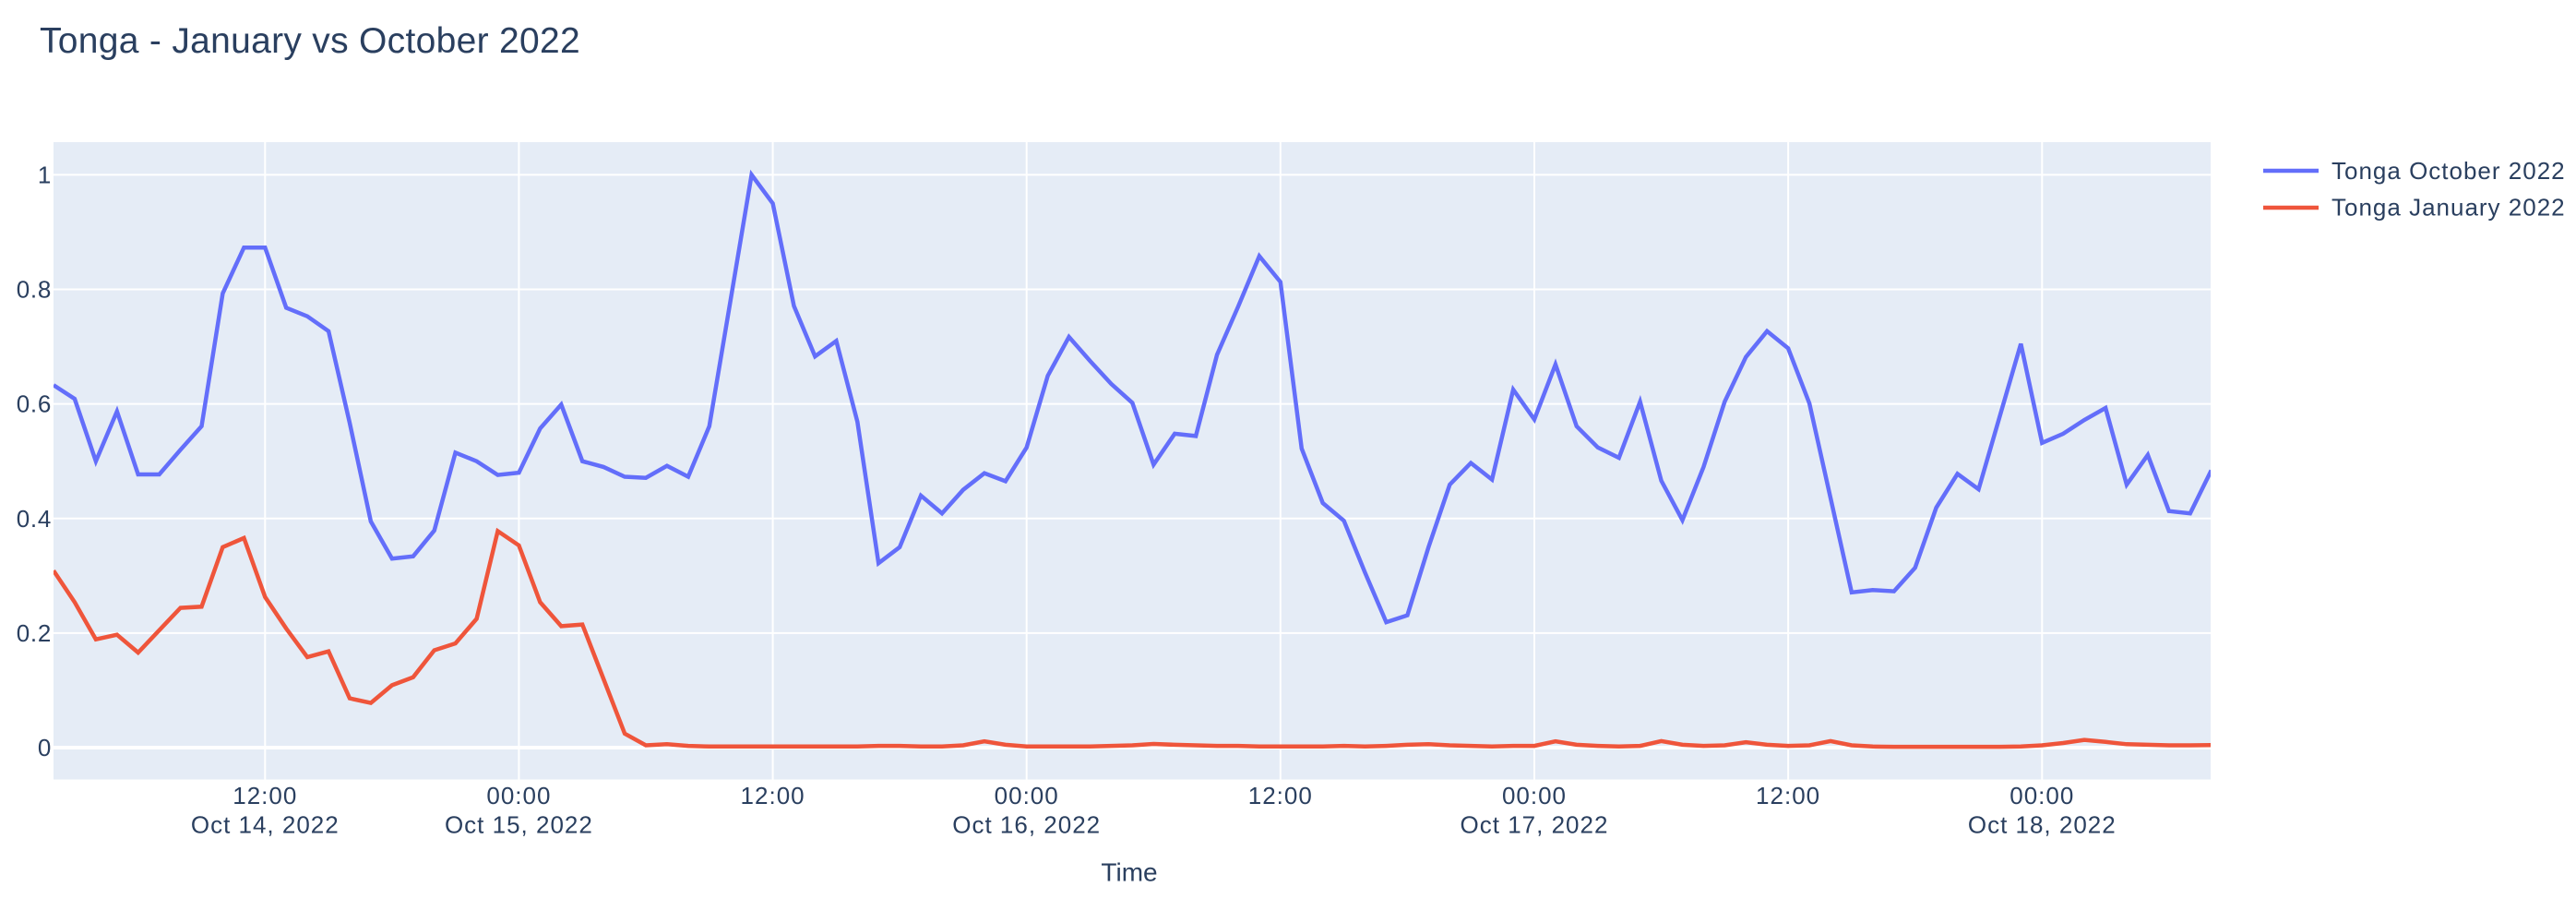 The image size is (2576, 899). Describe the element at coordinates (45, 747) in the screenshot. I see `svg-text: 0` at that location.